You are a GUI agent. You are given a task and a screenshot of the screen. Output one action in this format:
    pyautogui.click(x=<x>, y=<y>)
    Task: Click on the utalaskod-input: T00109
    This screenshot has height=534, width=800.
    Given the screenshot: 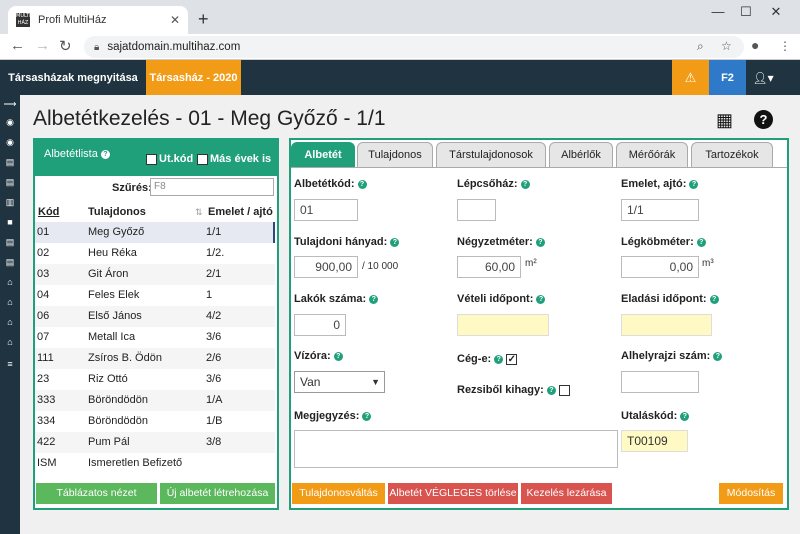 What is the action you would take?
    pyautogui.click(x=654, y=441)
    